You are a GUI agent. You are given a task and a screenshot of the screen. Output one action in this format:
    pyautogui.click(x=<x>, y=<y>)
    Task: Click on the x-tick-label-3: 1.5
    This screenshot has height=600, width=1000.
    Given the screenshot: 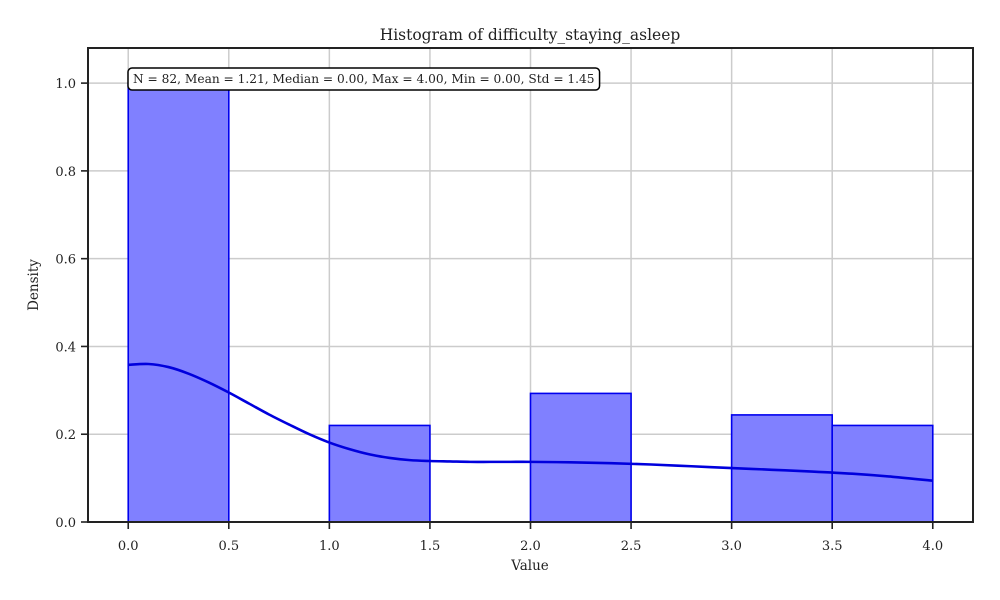 What is the action you would take?
    pyautogui.click(x=430, y=546)
    